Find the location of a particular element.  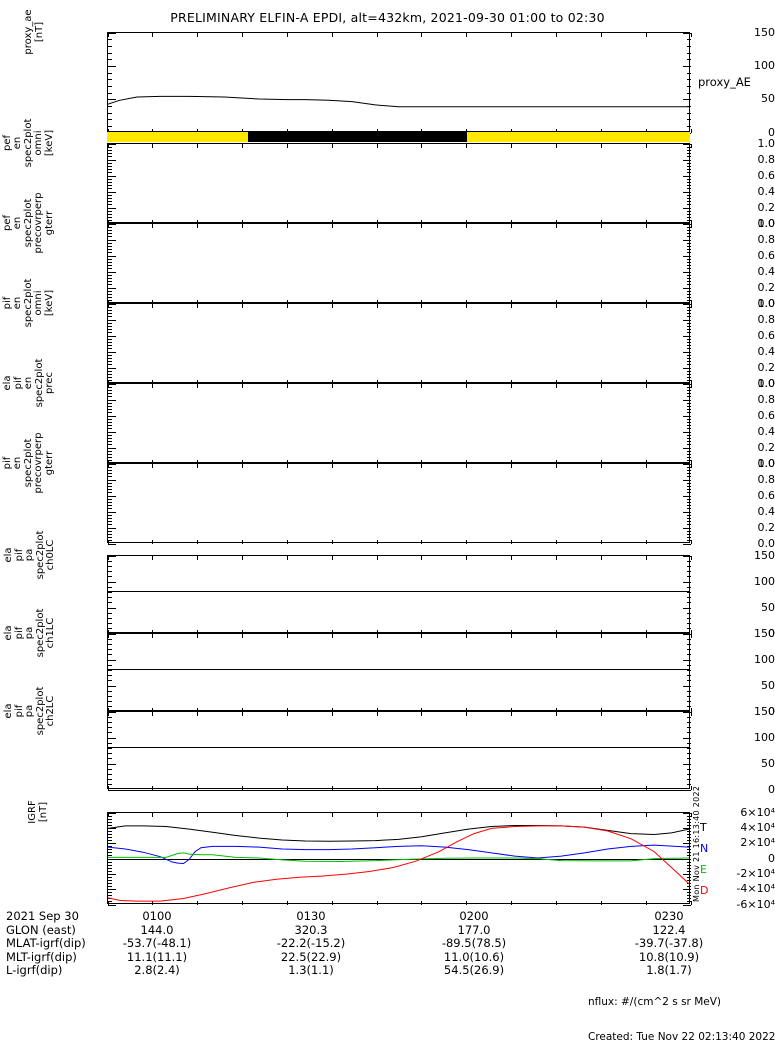

ytick-ela-pif-pa-spec2plot-ch0lc-3: 150 is located at coordinates (764, 555).